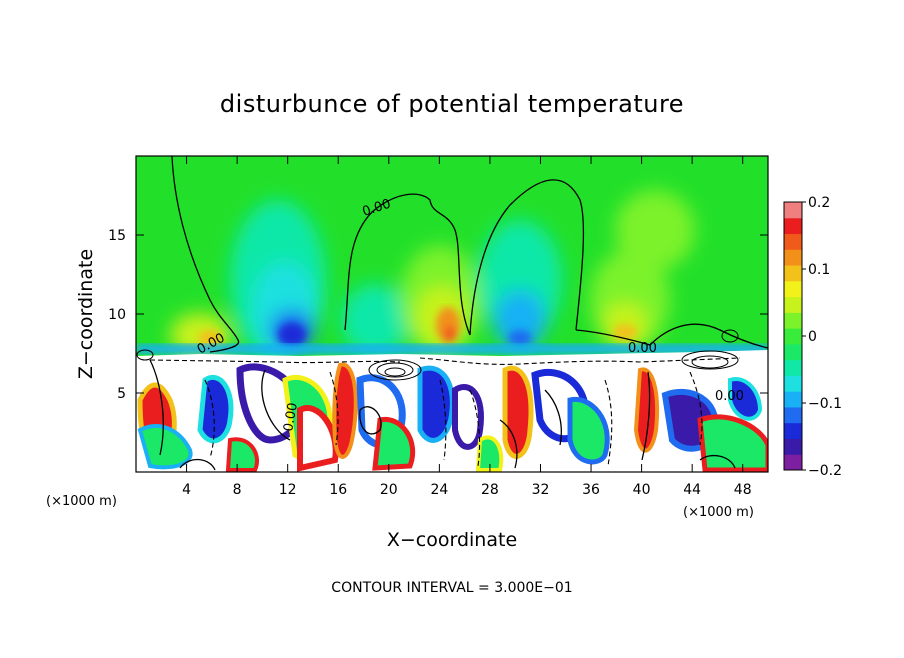 The width and height of the screenshot is (904, 658). I want to click on x-tick-label: 24, so click(439, 490).